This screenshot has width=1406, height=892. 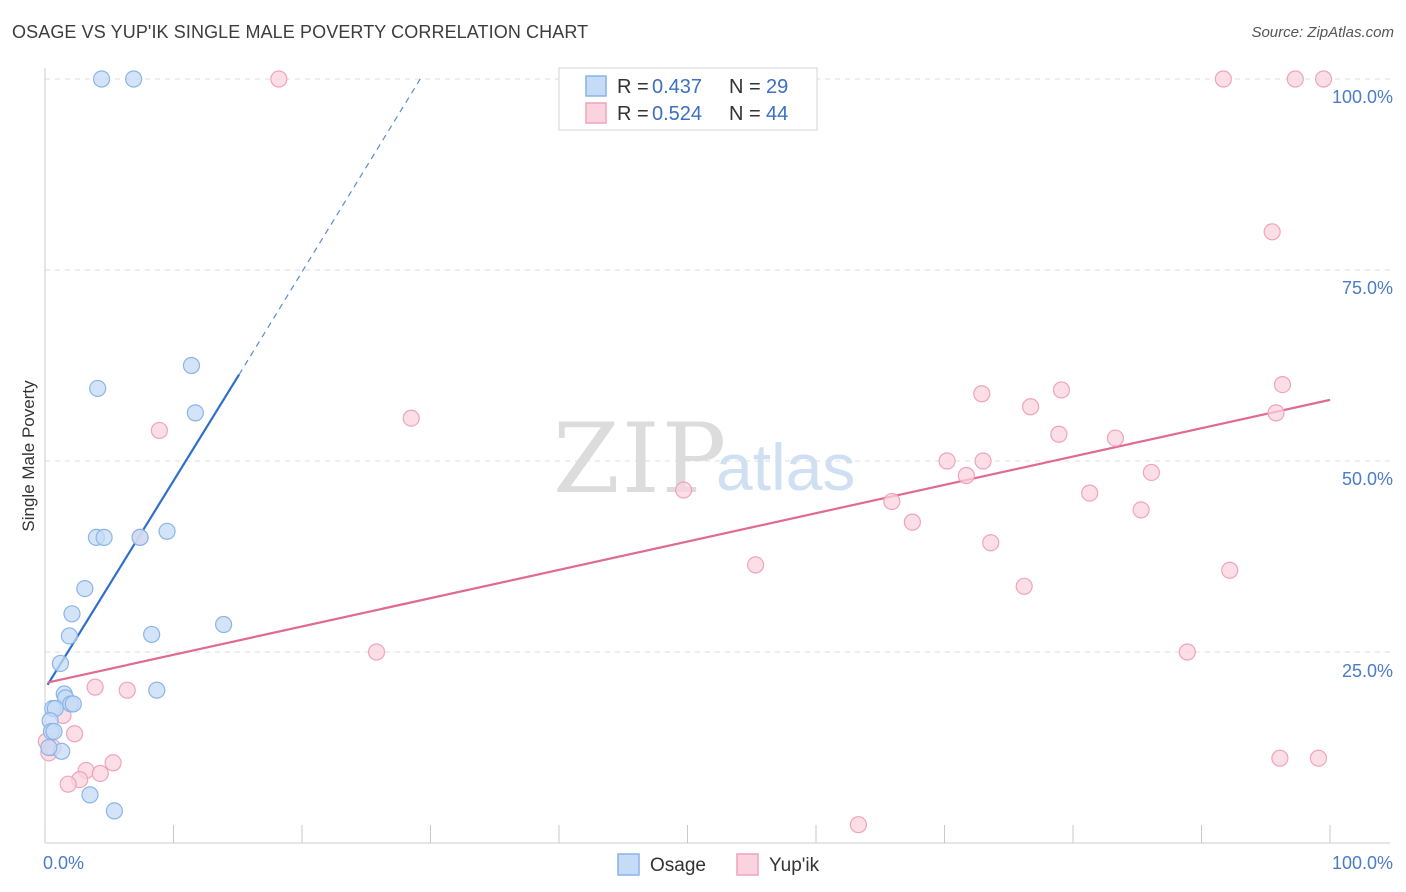 What do you see at coordinates (1367, 288) in the screenshot?
I see `y-tick-label-75: 75.0%` at bounding box center [1367, 288].